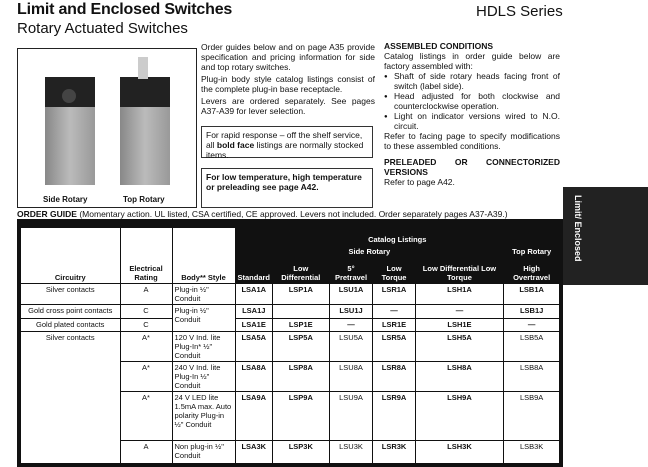 This screenshot has width=648, height=467. I want to click on catalog-cell: LSH5A, so click(459, 346).